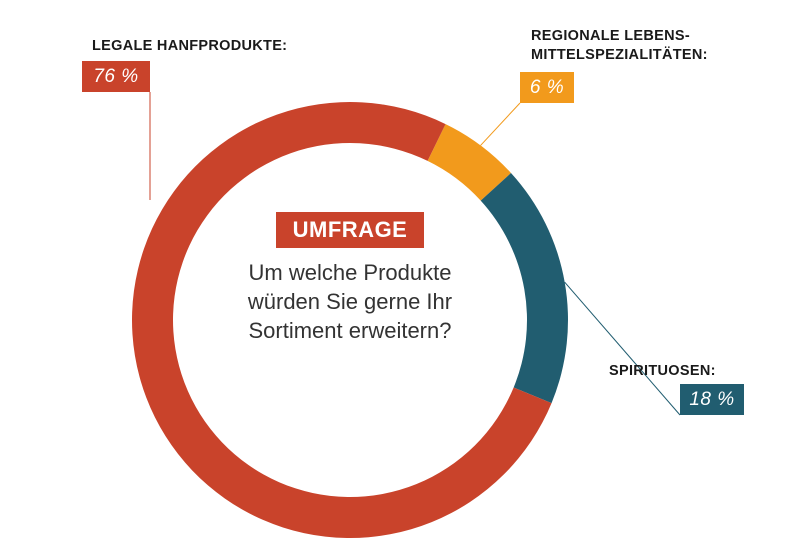 The image size is (800, 548). Describe the element at coordinates (350, 330) in the screenshot. I see `question-line: Sortiment erweitern?` at that location.